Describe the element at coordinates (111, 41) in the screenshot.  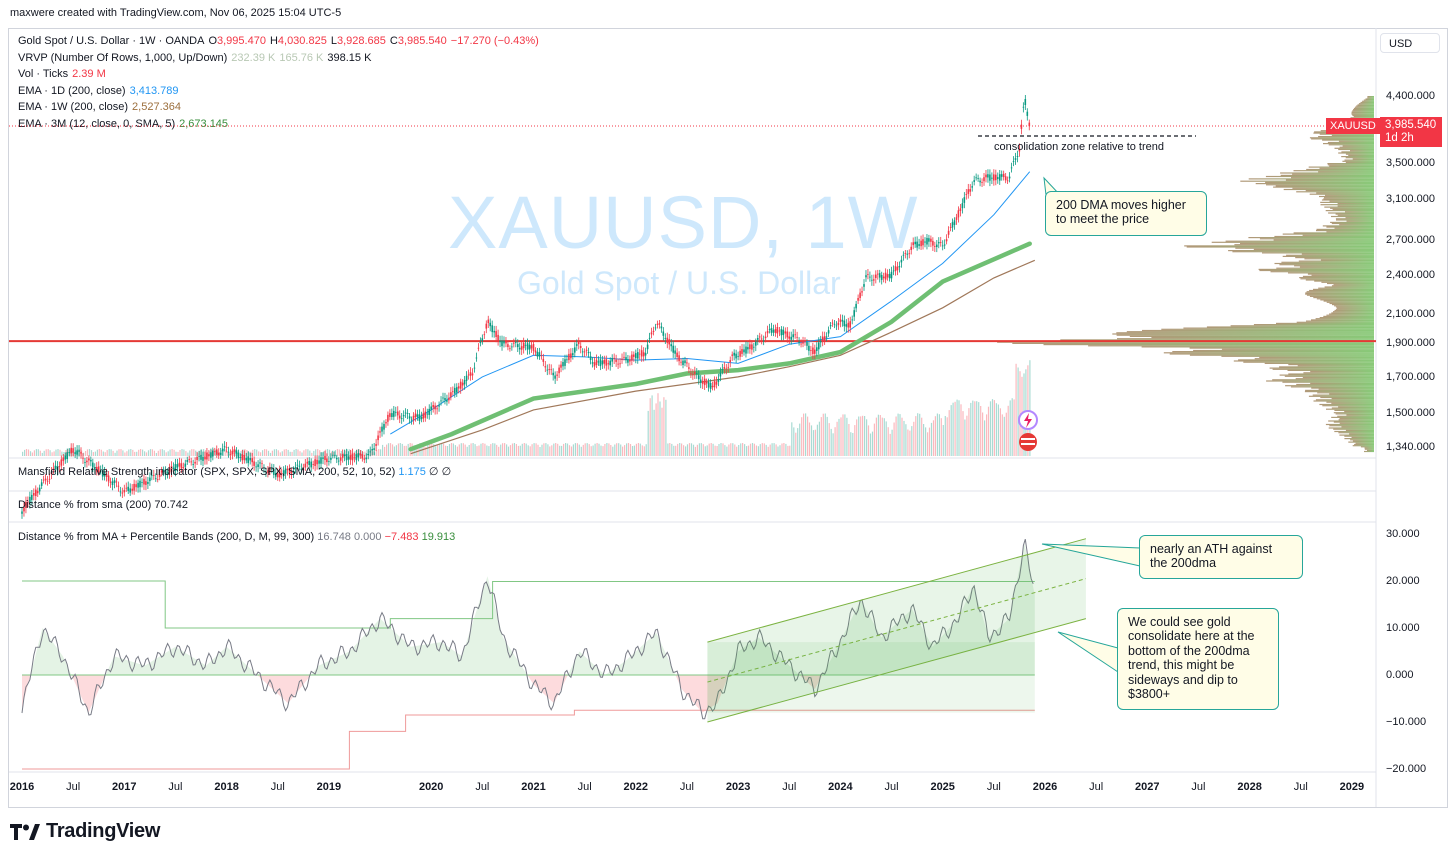
I see `legend-title: Gold Spot / U.S. Dollar · 1W · OANDA` at that location.